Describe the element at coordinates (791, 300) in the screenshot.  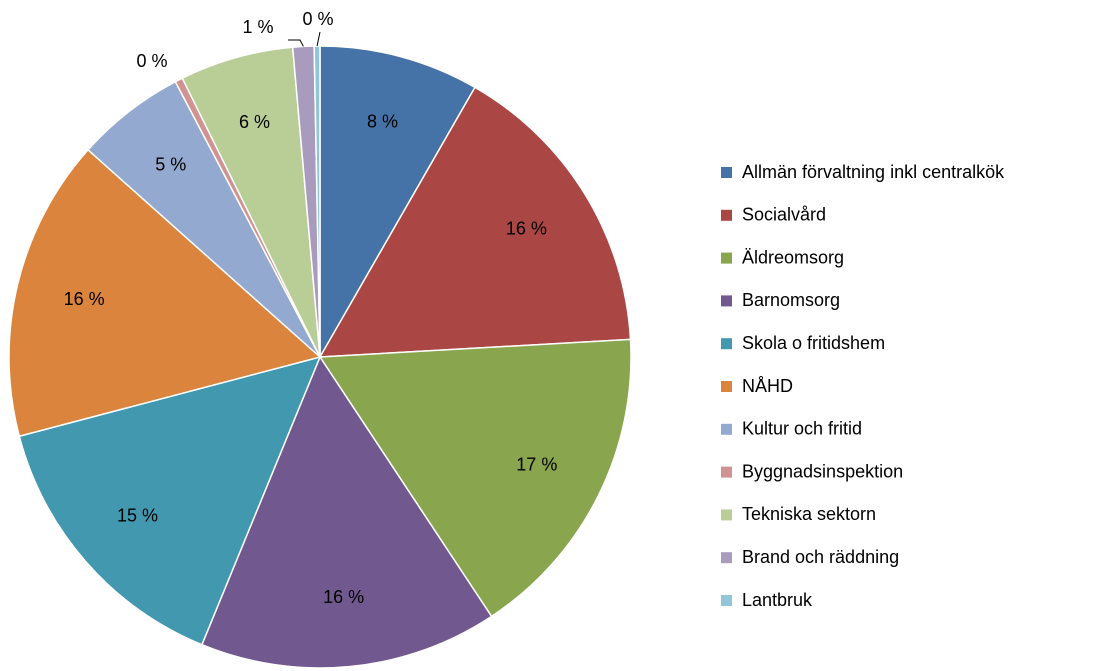
I see `legend-label: Barnomsorg` at that location.